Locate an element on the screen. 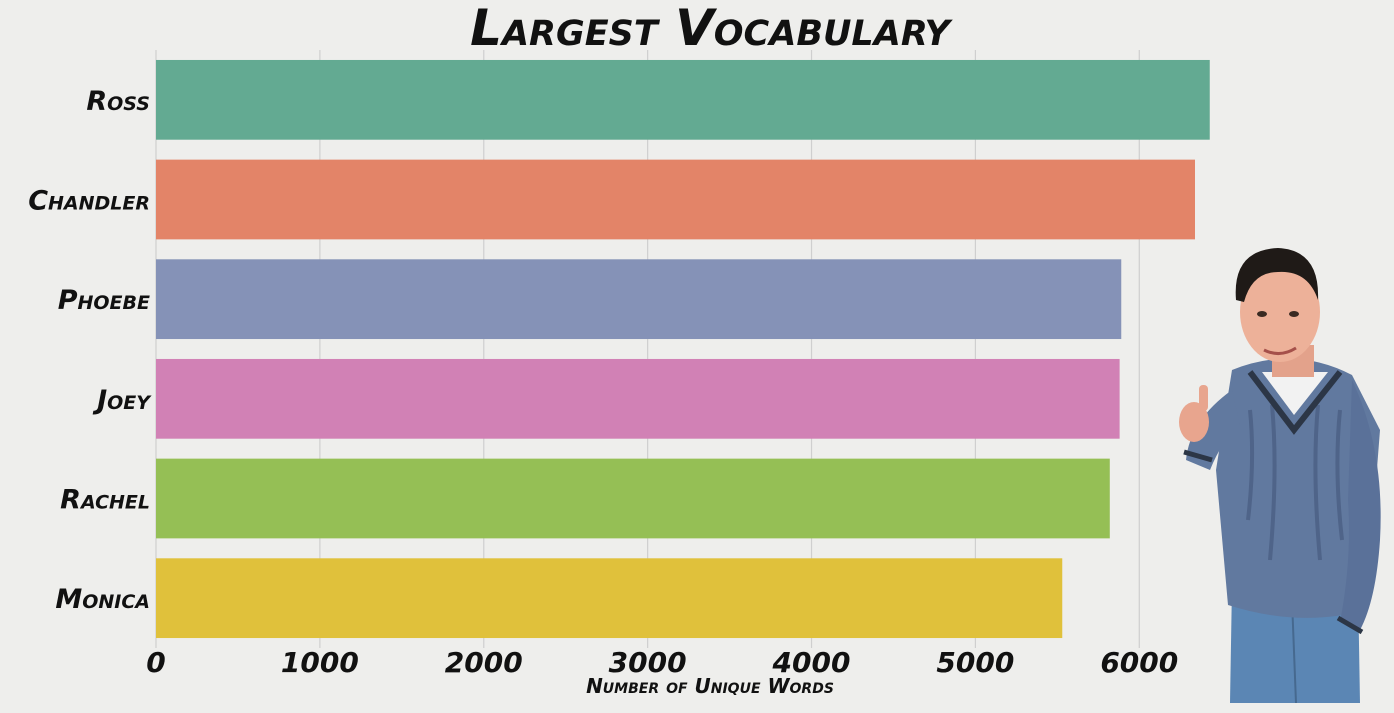  bar-chandler is located at coordinates (676, 199).